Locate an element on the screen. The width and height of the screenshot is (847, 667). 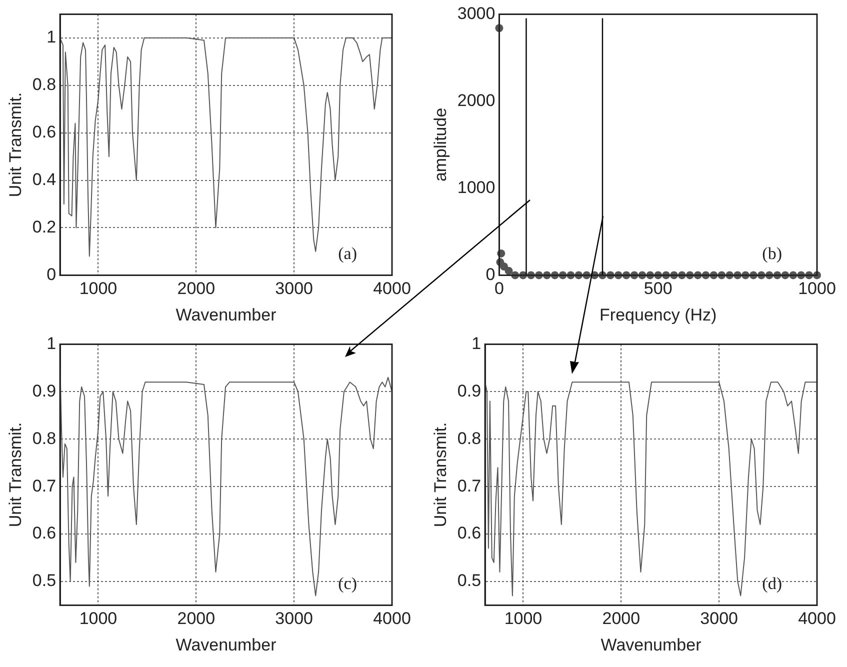
y-tick-label: 3000 is located at coordinates (476, 13).